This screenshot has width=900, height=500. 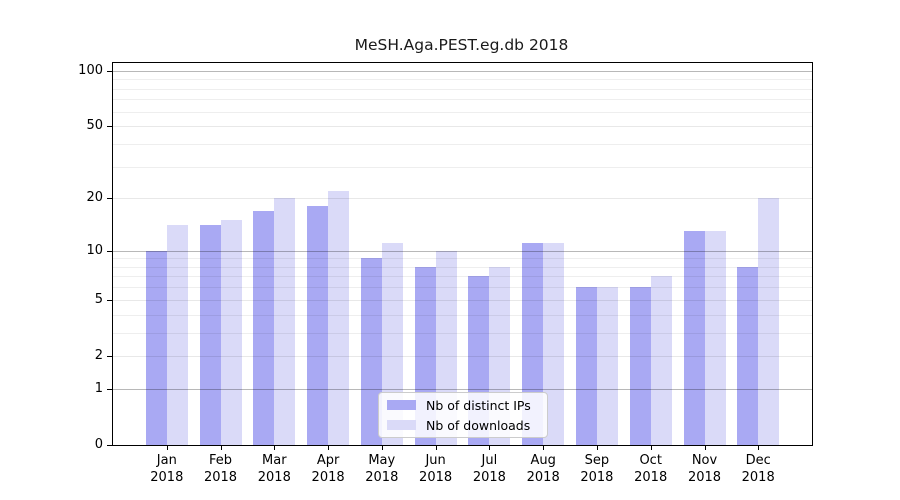 What do you see at coordinates (758, 469) in the screenshot?
I see `x-tick-label: Dec 2018` at bounding box center [758, 469].